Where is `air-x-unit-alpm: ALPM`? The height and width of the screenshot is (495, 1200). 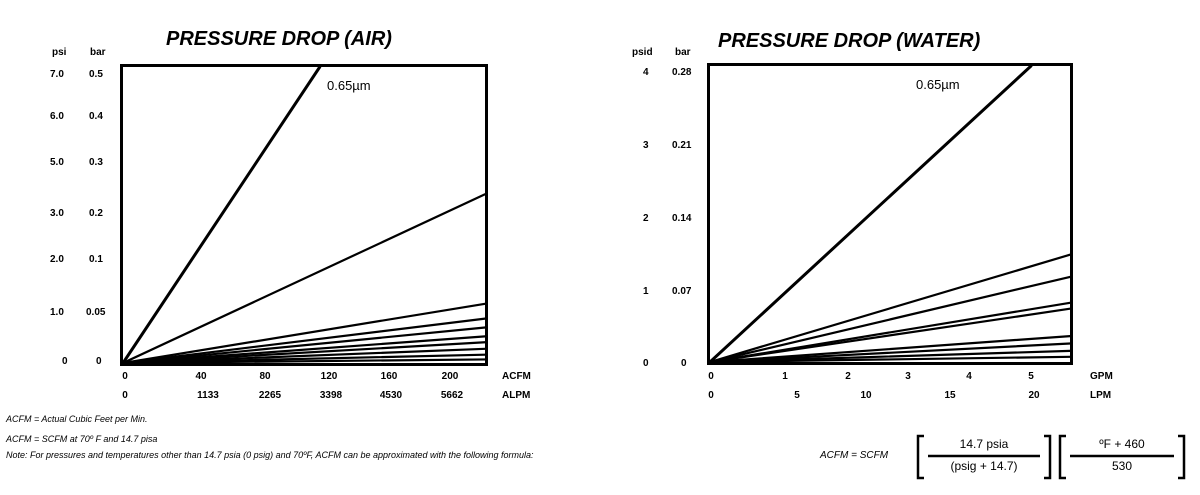
air-x-unit-alpm: ALPM is located at coordinates (516, 395).